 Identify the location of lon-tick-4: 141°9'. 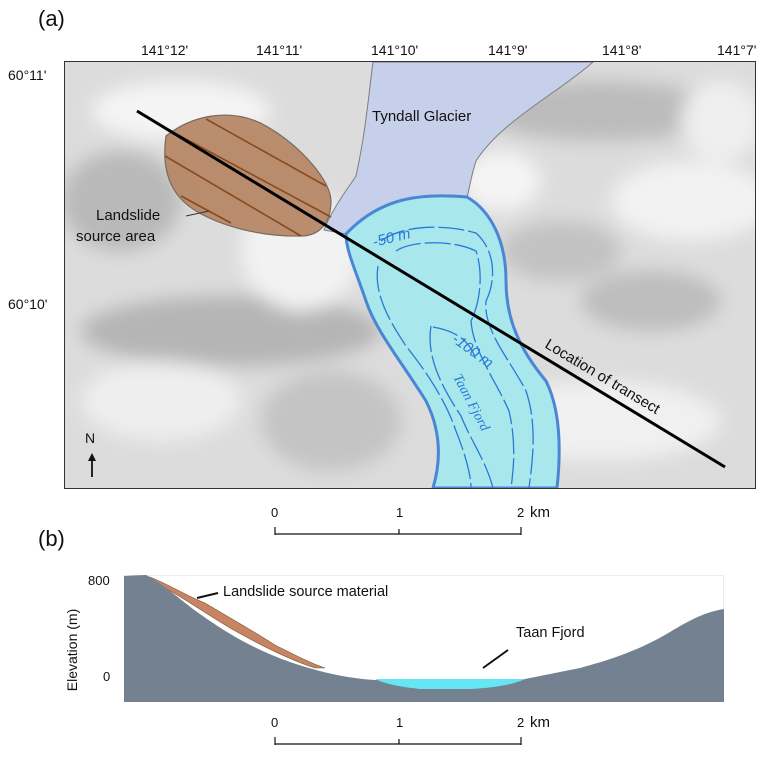
(508, 50).